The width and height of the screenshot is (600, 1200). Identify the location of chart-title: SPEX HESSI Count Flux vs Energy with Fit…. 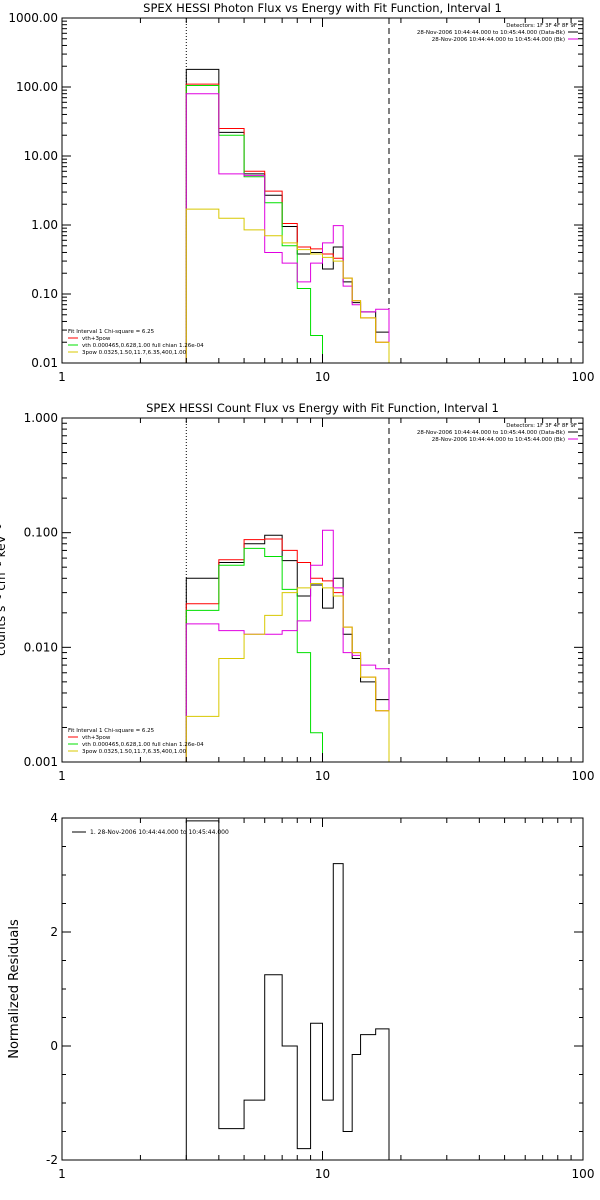
(322, 408).